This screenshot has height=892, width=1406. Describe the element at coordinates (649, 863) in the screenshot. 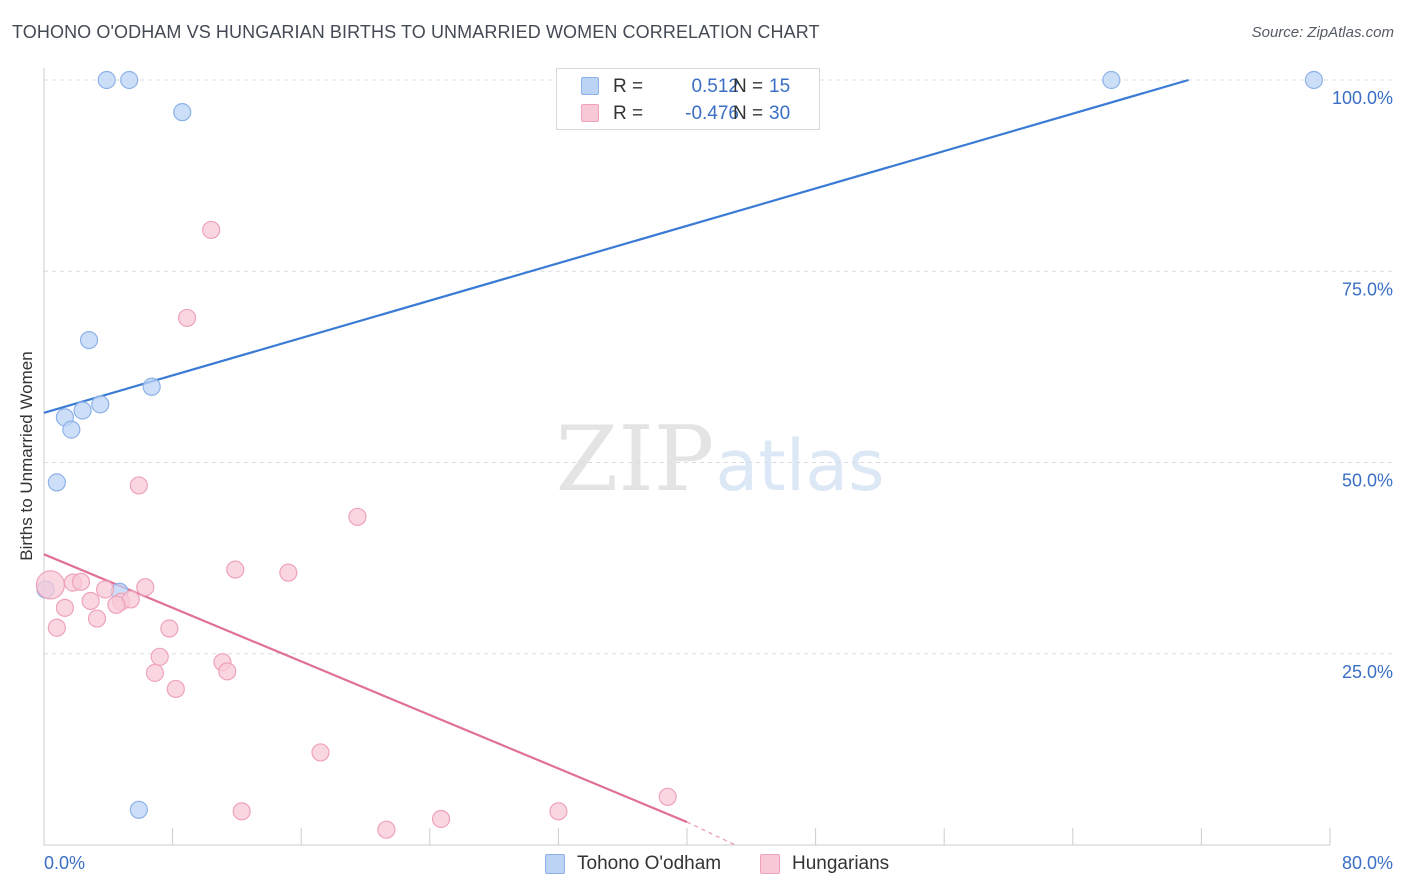

I see `legend-label-tohono: Tohono O'odham` at that location.